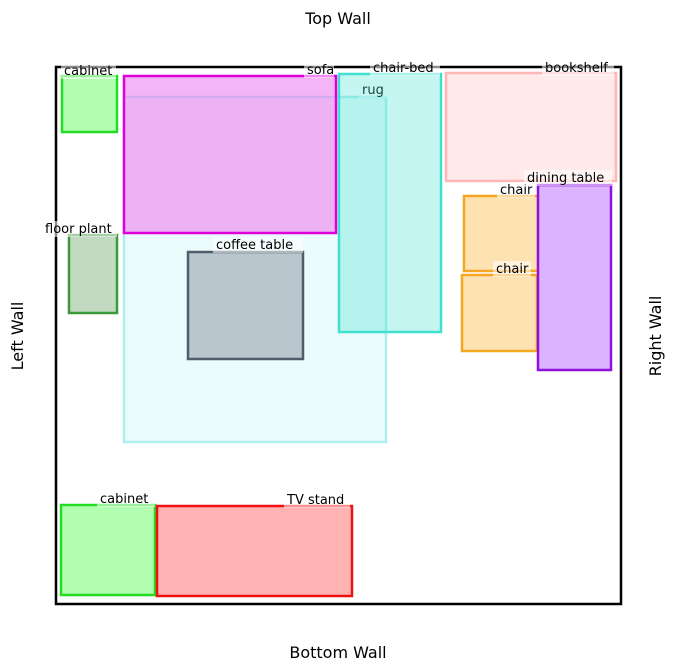  What do you see at coordinates (574, 277) in the screenshot?
I see `dining-table-rect` at bounding box center [574, 277].